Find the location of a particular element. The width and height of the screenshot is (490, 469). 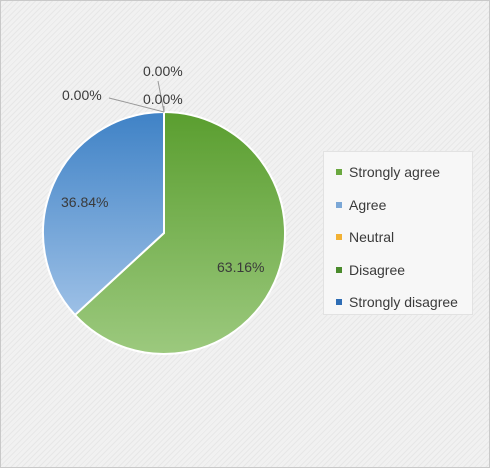

legend-item-neutral: Neutral is located at coordinates (404, 237).